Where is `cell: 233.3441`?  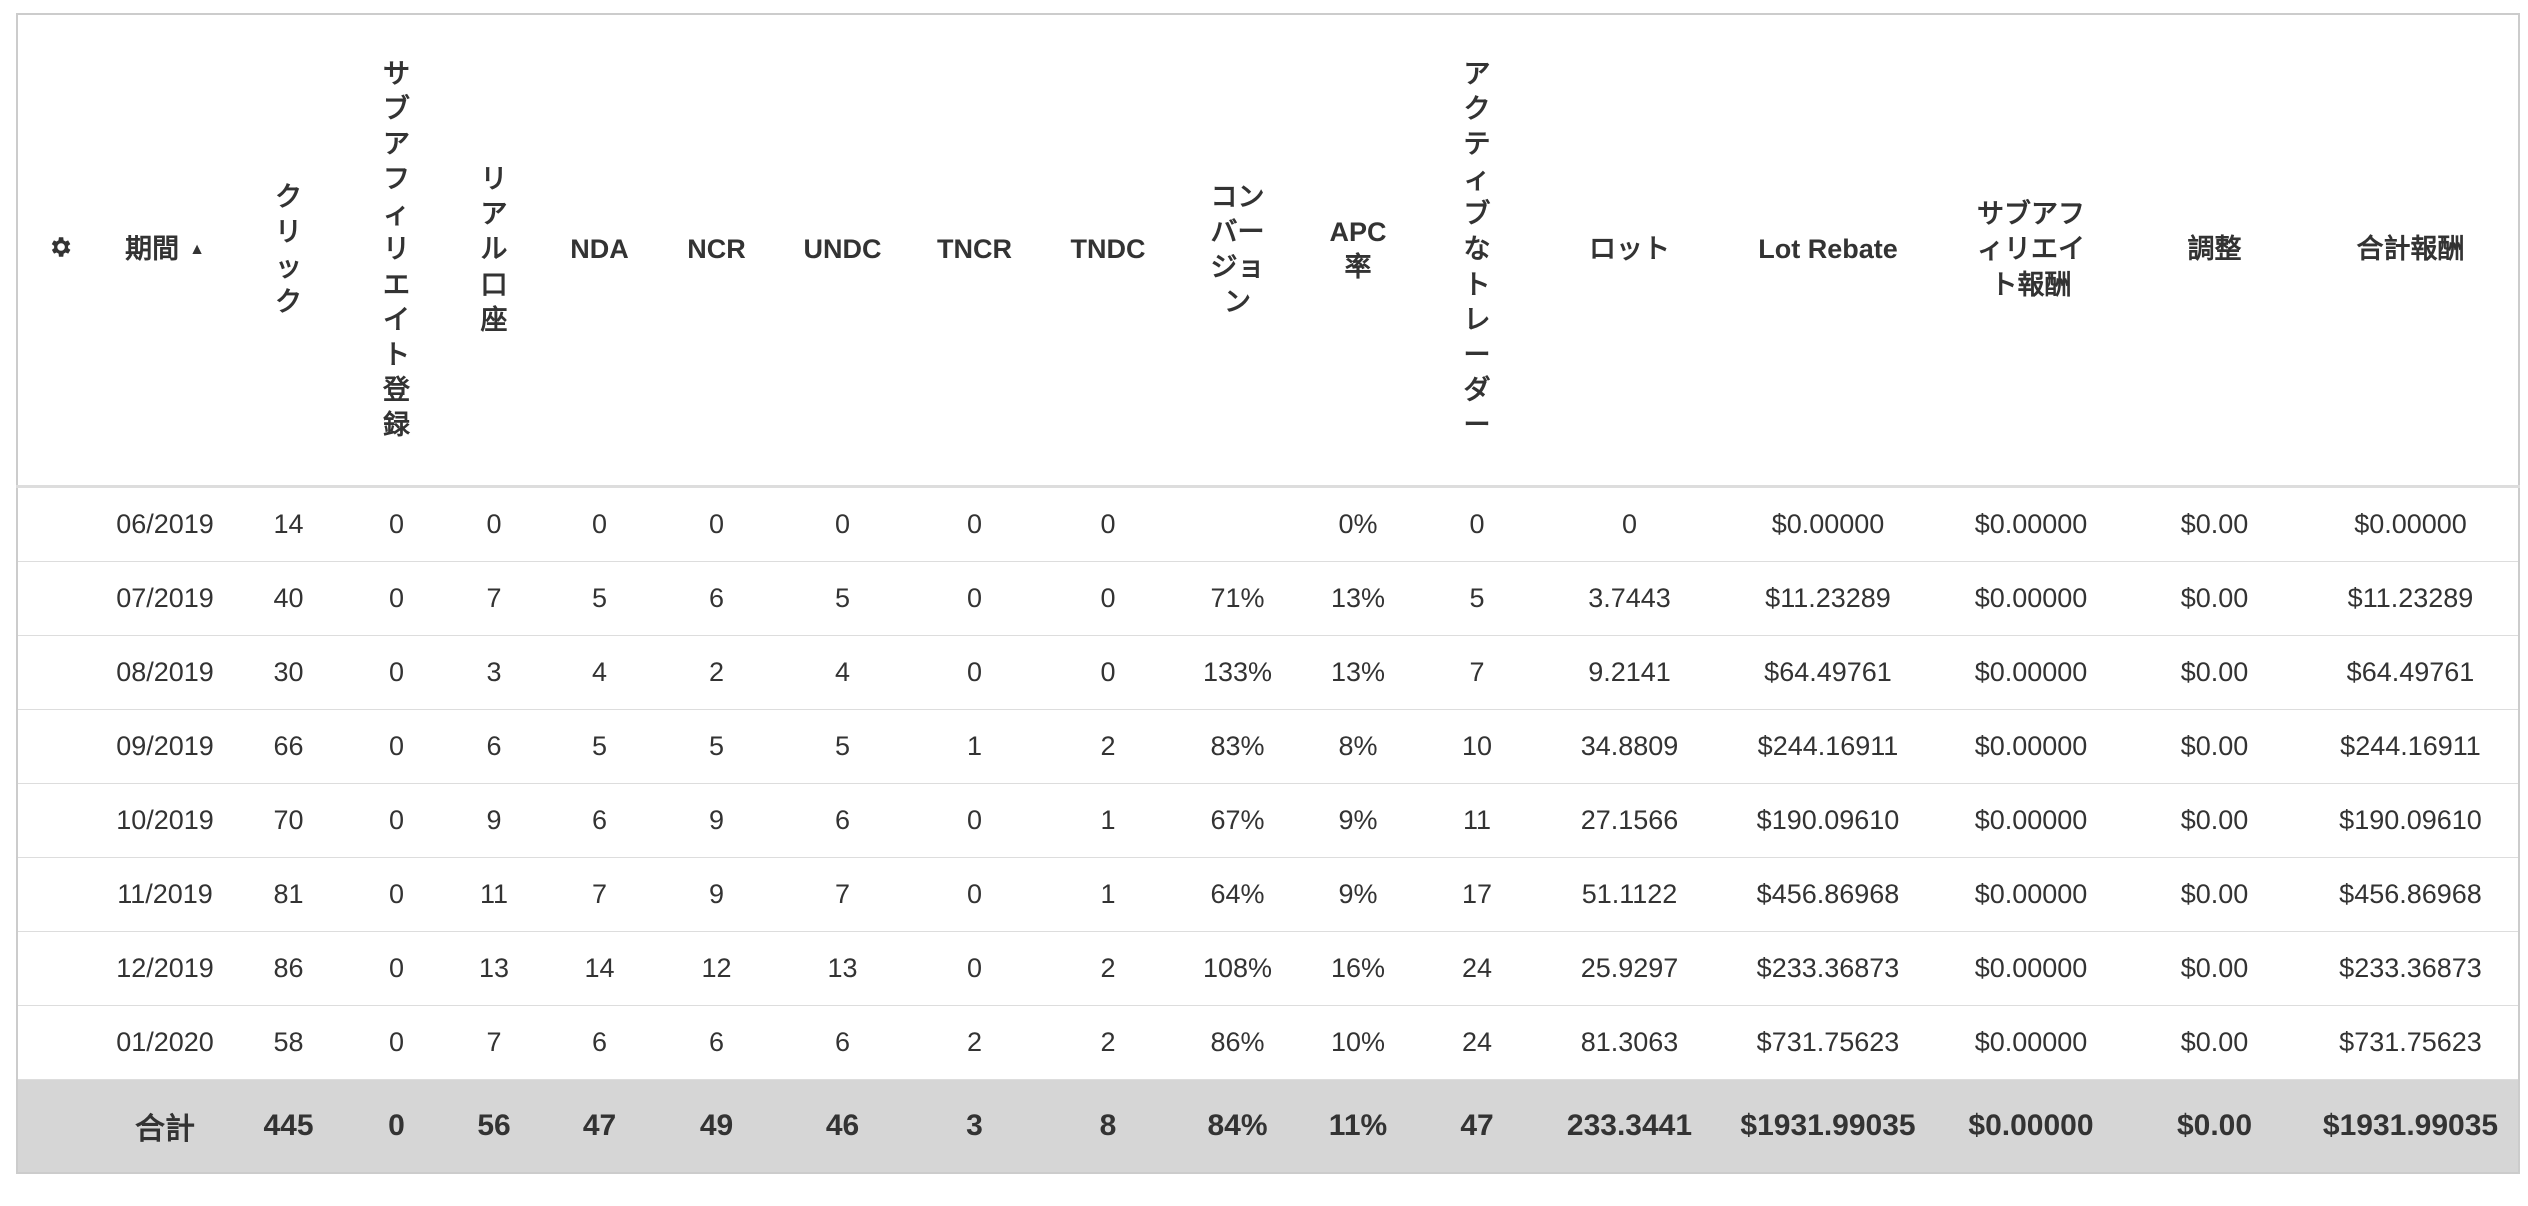
cell: 233.3441 is located at coordinates (1629, 1126).